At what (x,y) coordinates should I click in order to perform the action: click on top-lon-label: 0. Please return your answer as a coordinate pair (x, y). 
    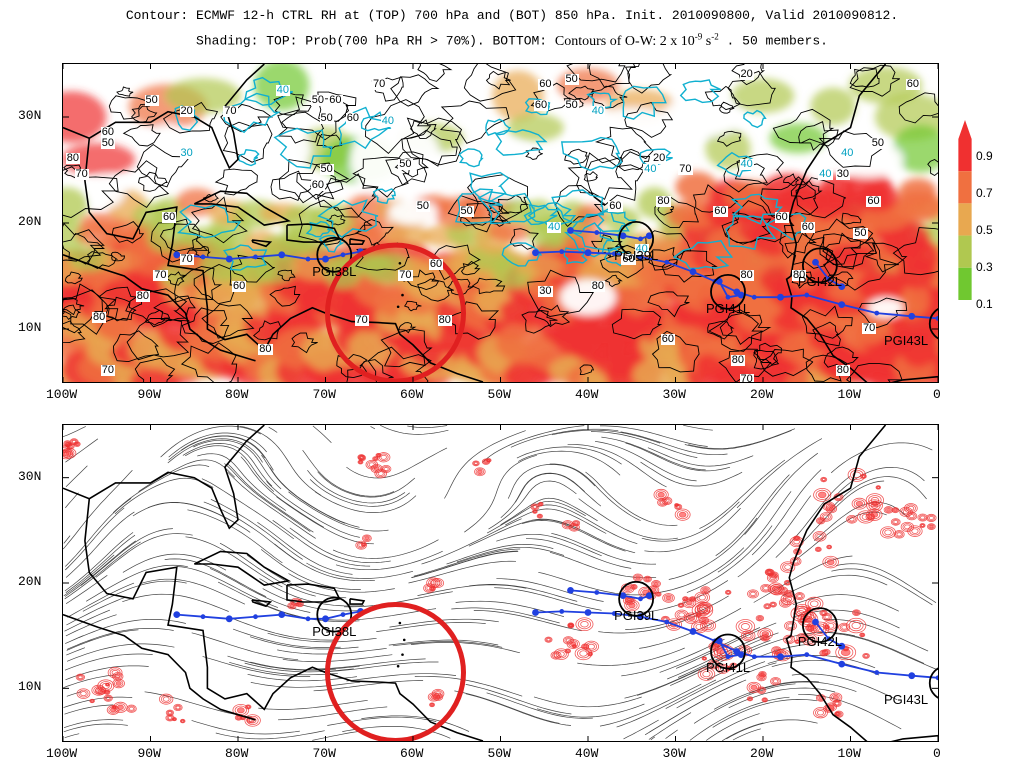
    Looking at the image, I should click on (937, 394).